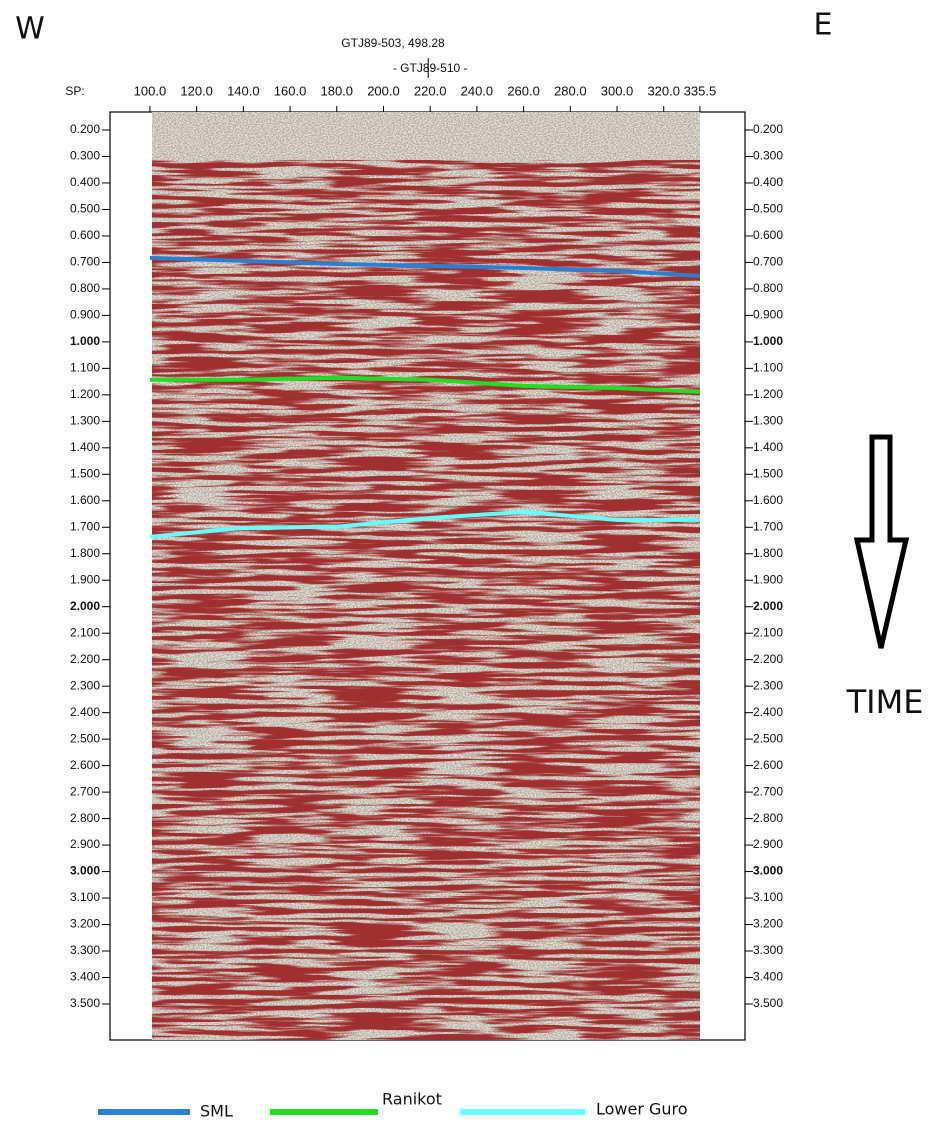 The image size is (938, 1123). I want to click on y-tick-label: 3.000, so click(85, 871).